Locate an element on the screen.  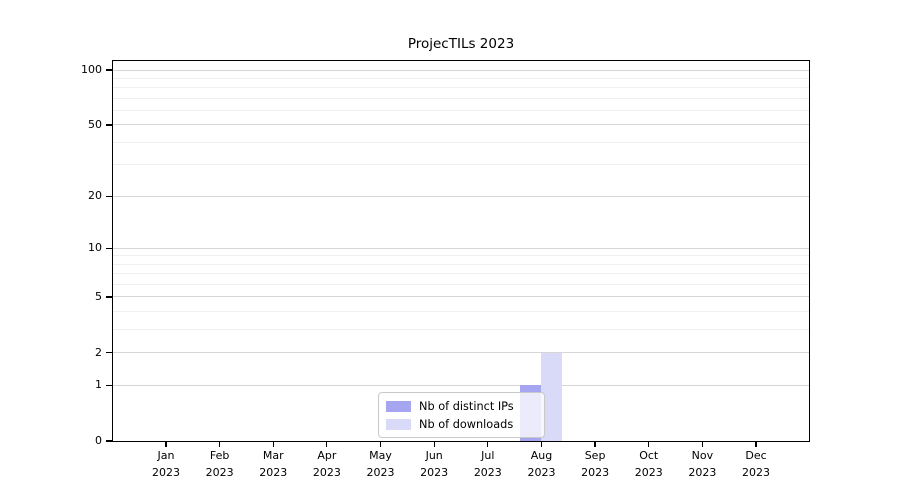
y-tick-label: 5 is located at coordinates (98, 296).